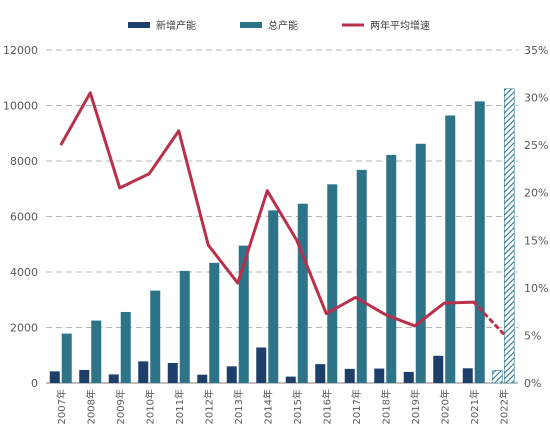 This screenshot has height=435, width=550. I want to click on x-tick-label: 2020年, so click(444, 406).